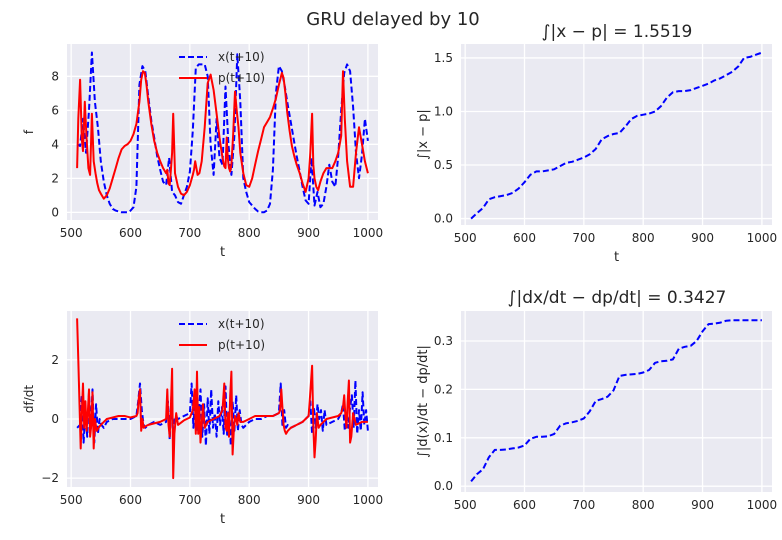 The image size is (782, 540). I want to click on y-axis-label: ∫|d(x)/dt − dp/dt|, so click(423, 401).